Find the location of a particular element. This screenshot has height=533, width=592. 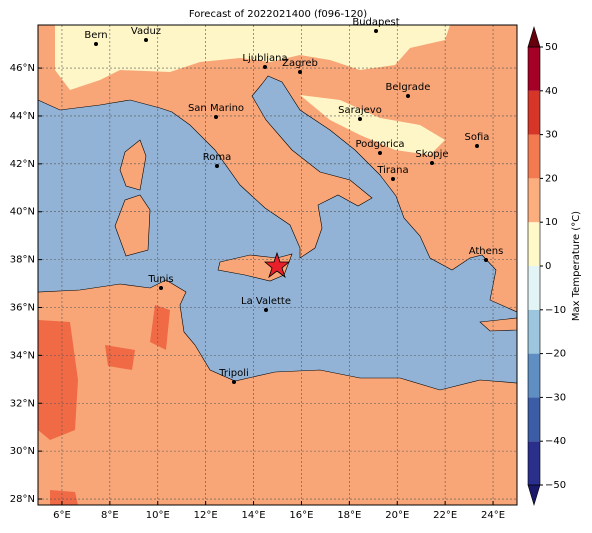

city-label: Athens is located at coordinates (486, 251).